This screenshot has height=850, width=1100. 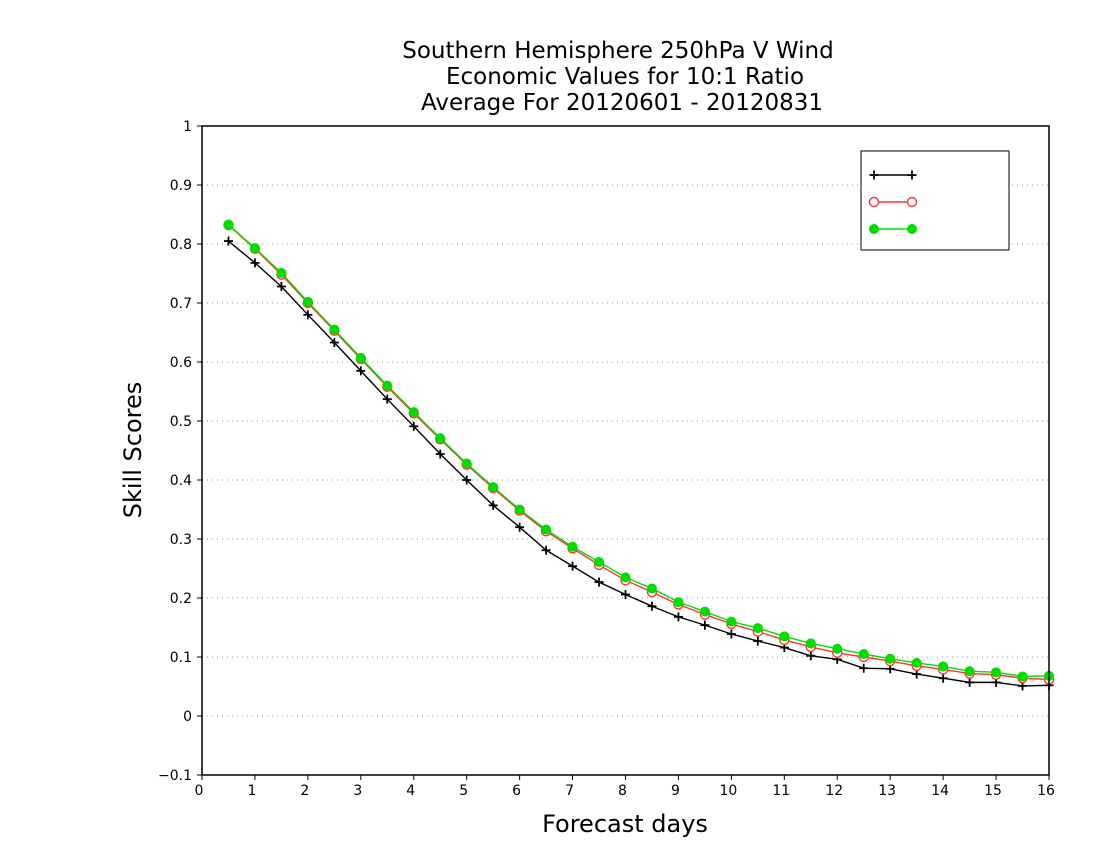 I want to click on y-tick-label: 0.6, so click(x=181, y=363).